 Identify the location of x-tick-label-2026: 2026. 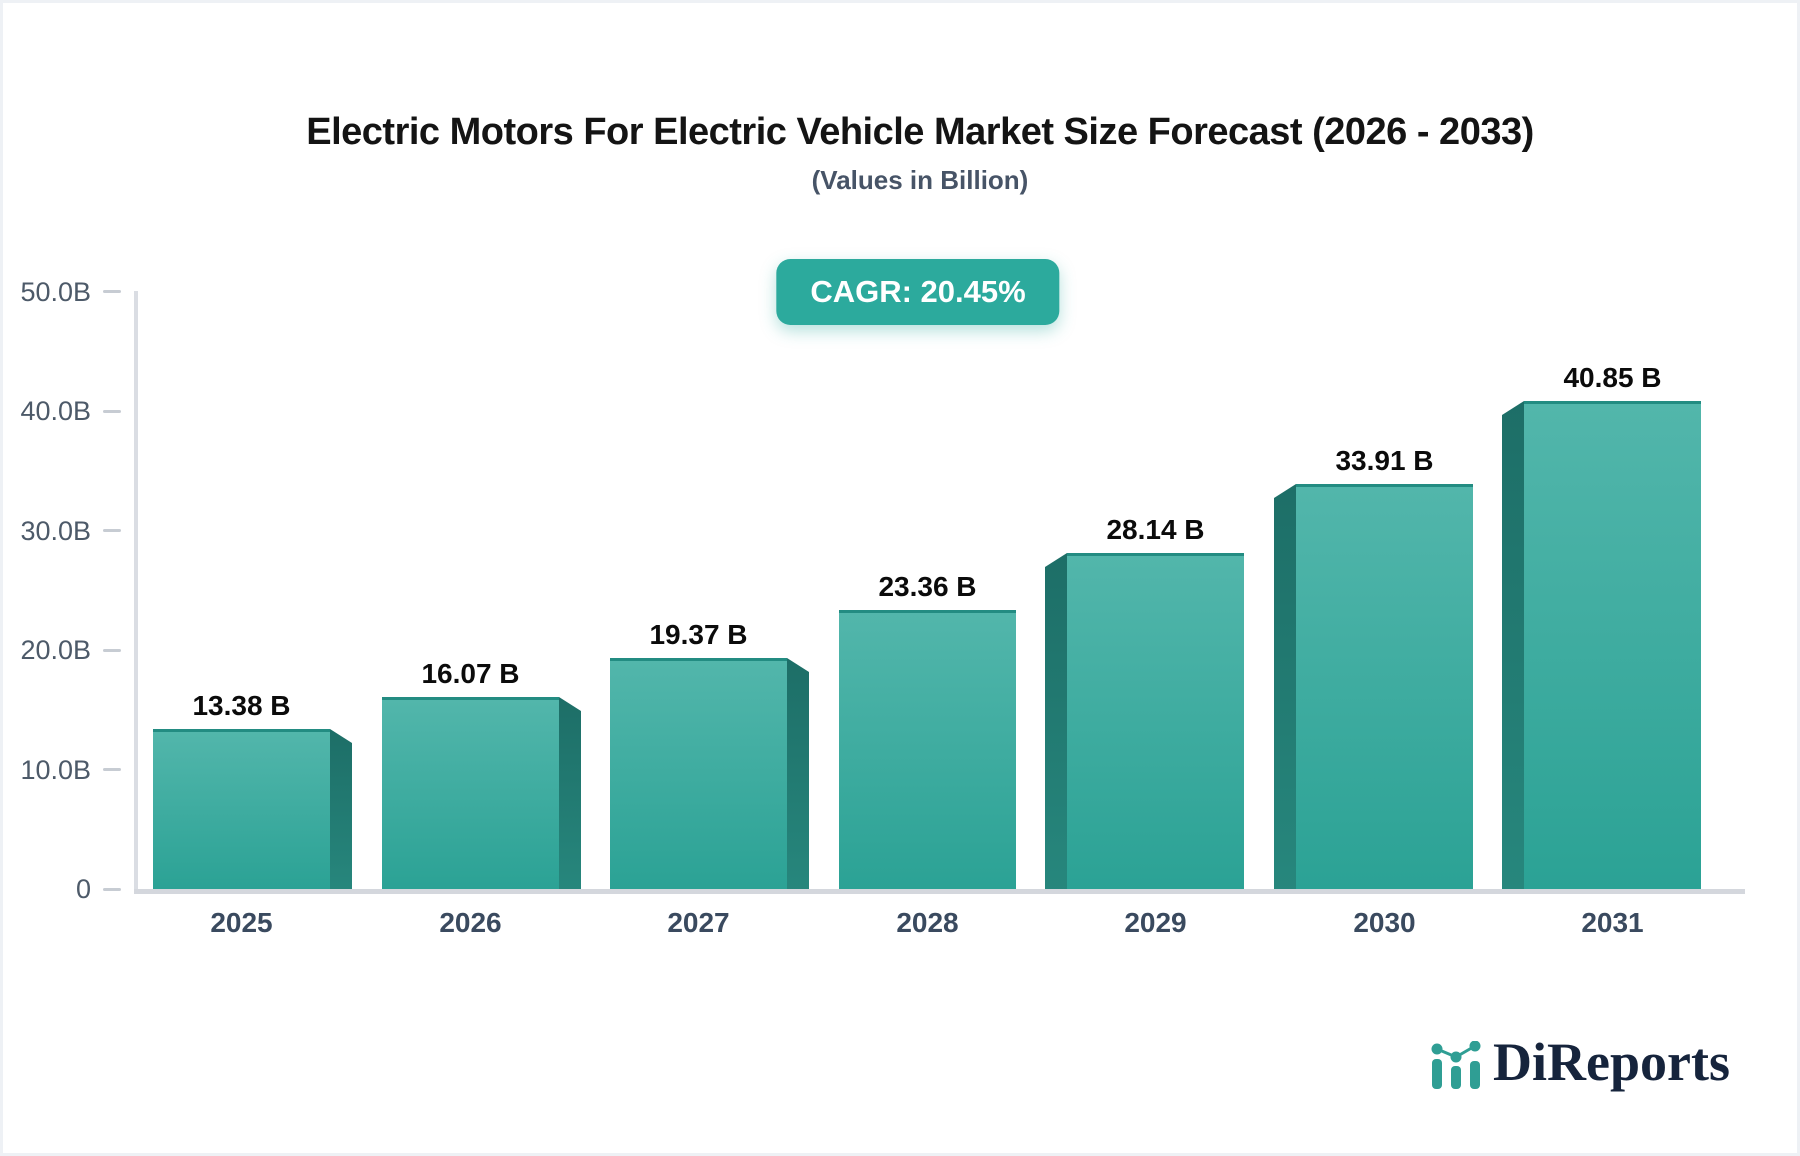
(470, 922).